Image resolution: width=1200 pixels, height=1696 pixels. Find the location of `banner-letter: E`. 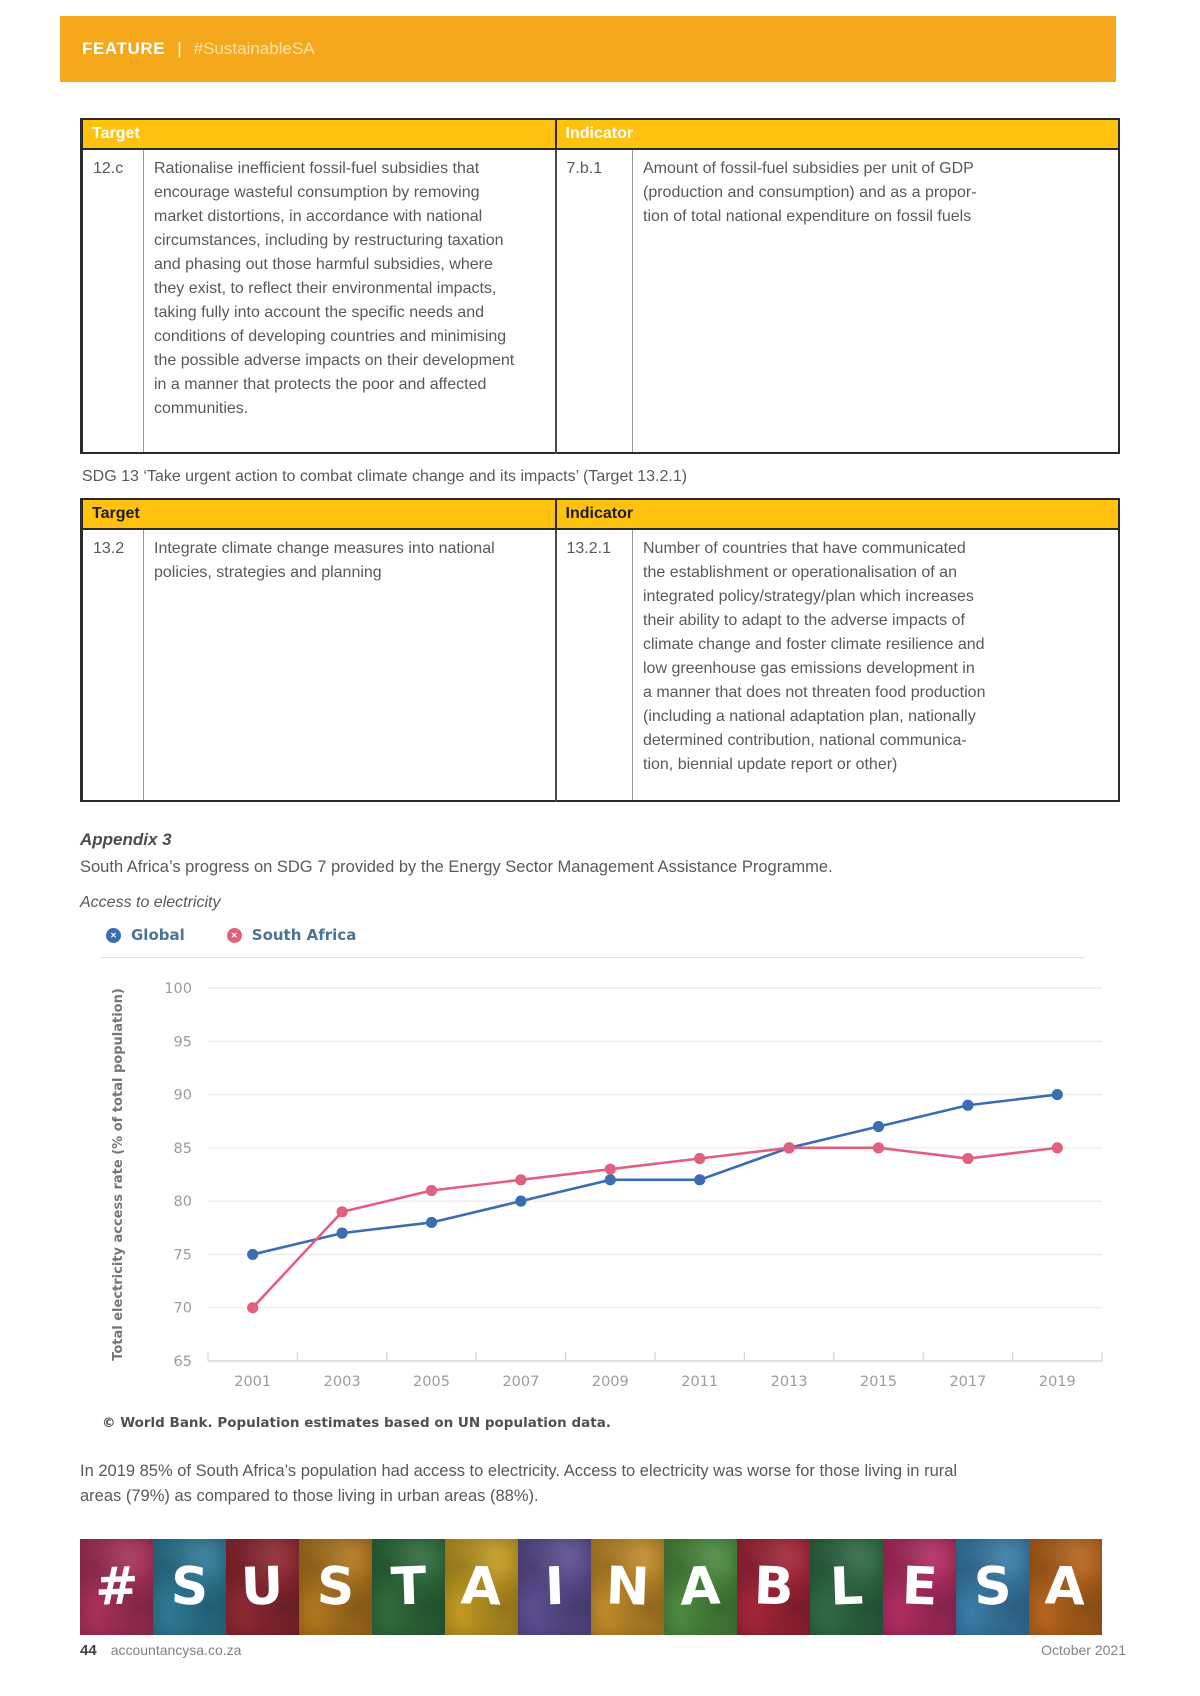

banner-letter: E is located at coordinates (919, 1587).